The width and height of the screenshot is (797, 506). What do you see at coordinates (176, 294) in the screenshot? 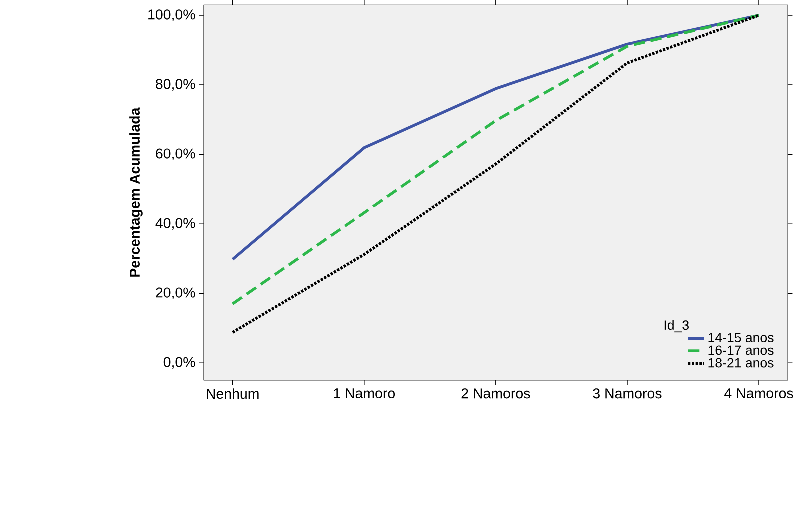
I see `y-tick-label: 20,0%` at bounding box center [176, 294].